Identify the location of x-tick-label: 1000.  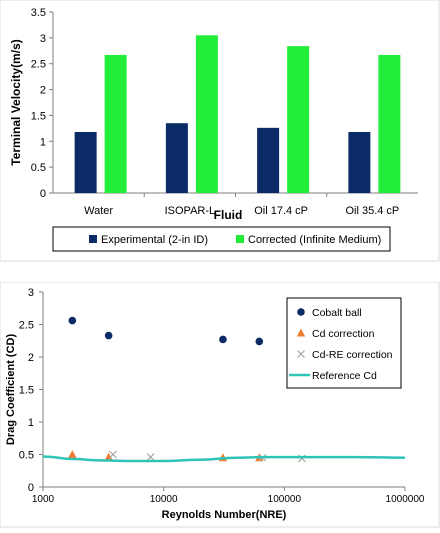
(43, 499).